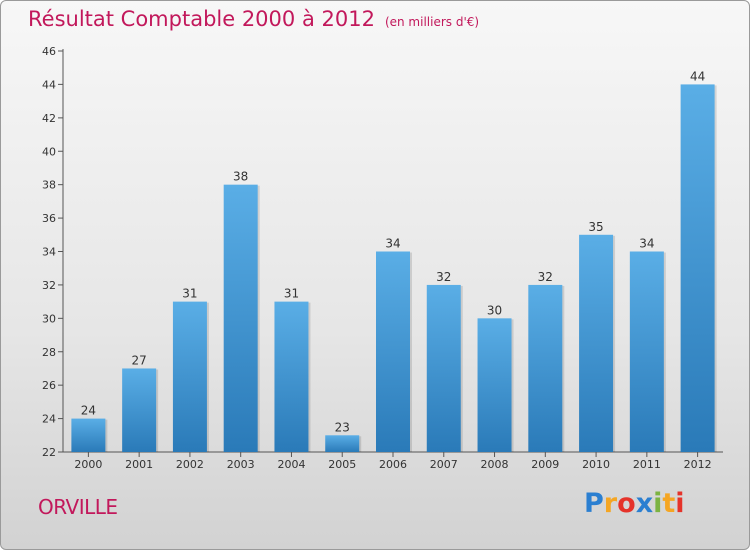 The width and height of the screenshot is (750, 550). I want to click on data-label: 38, so click(240, 177).